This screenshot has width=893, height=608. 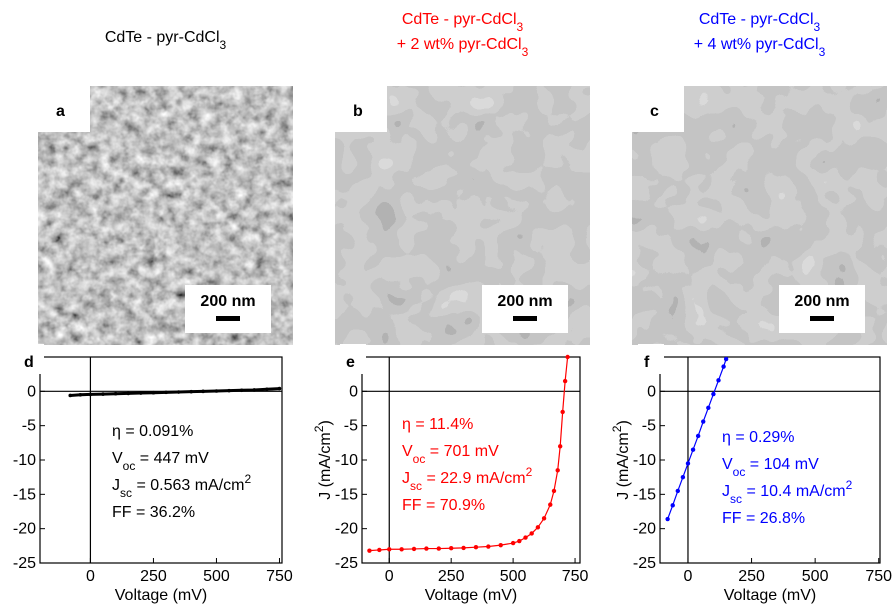 What do you see at coordinates (617, 428) in the screenshot?
I see `y-axis-label-sup: 2` at bounding box center [617, 428].